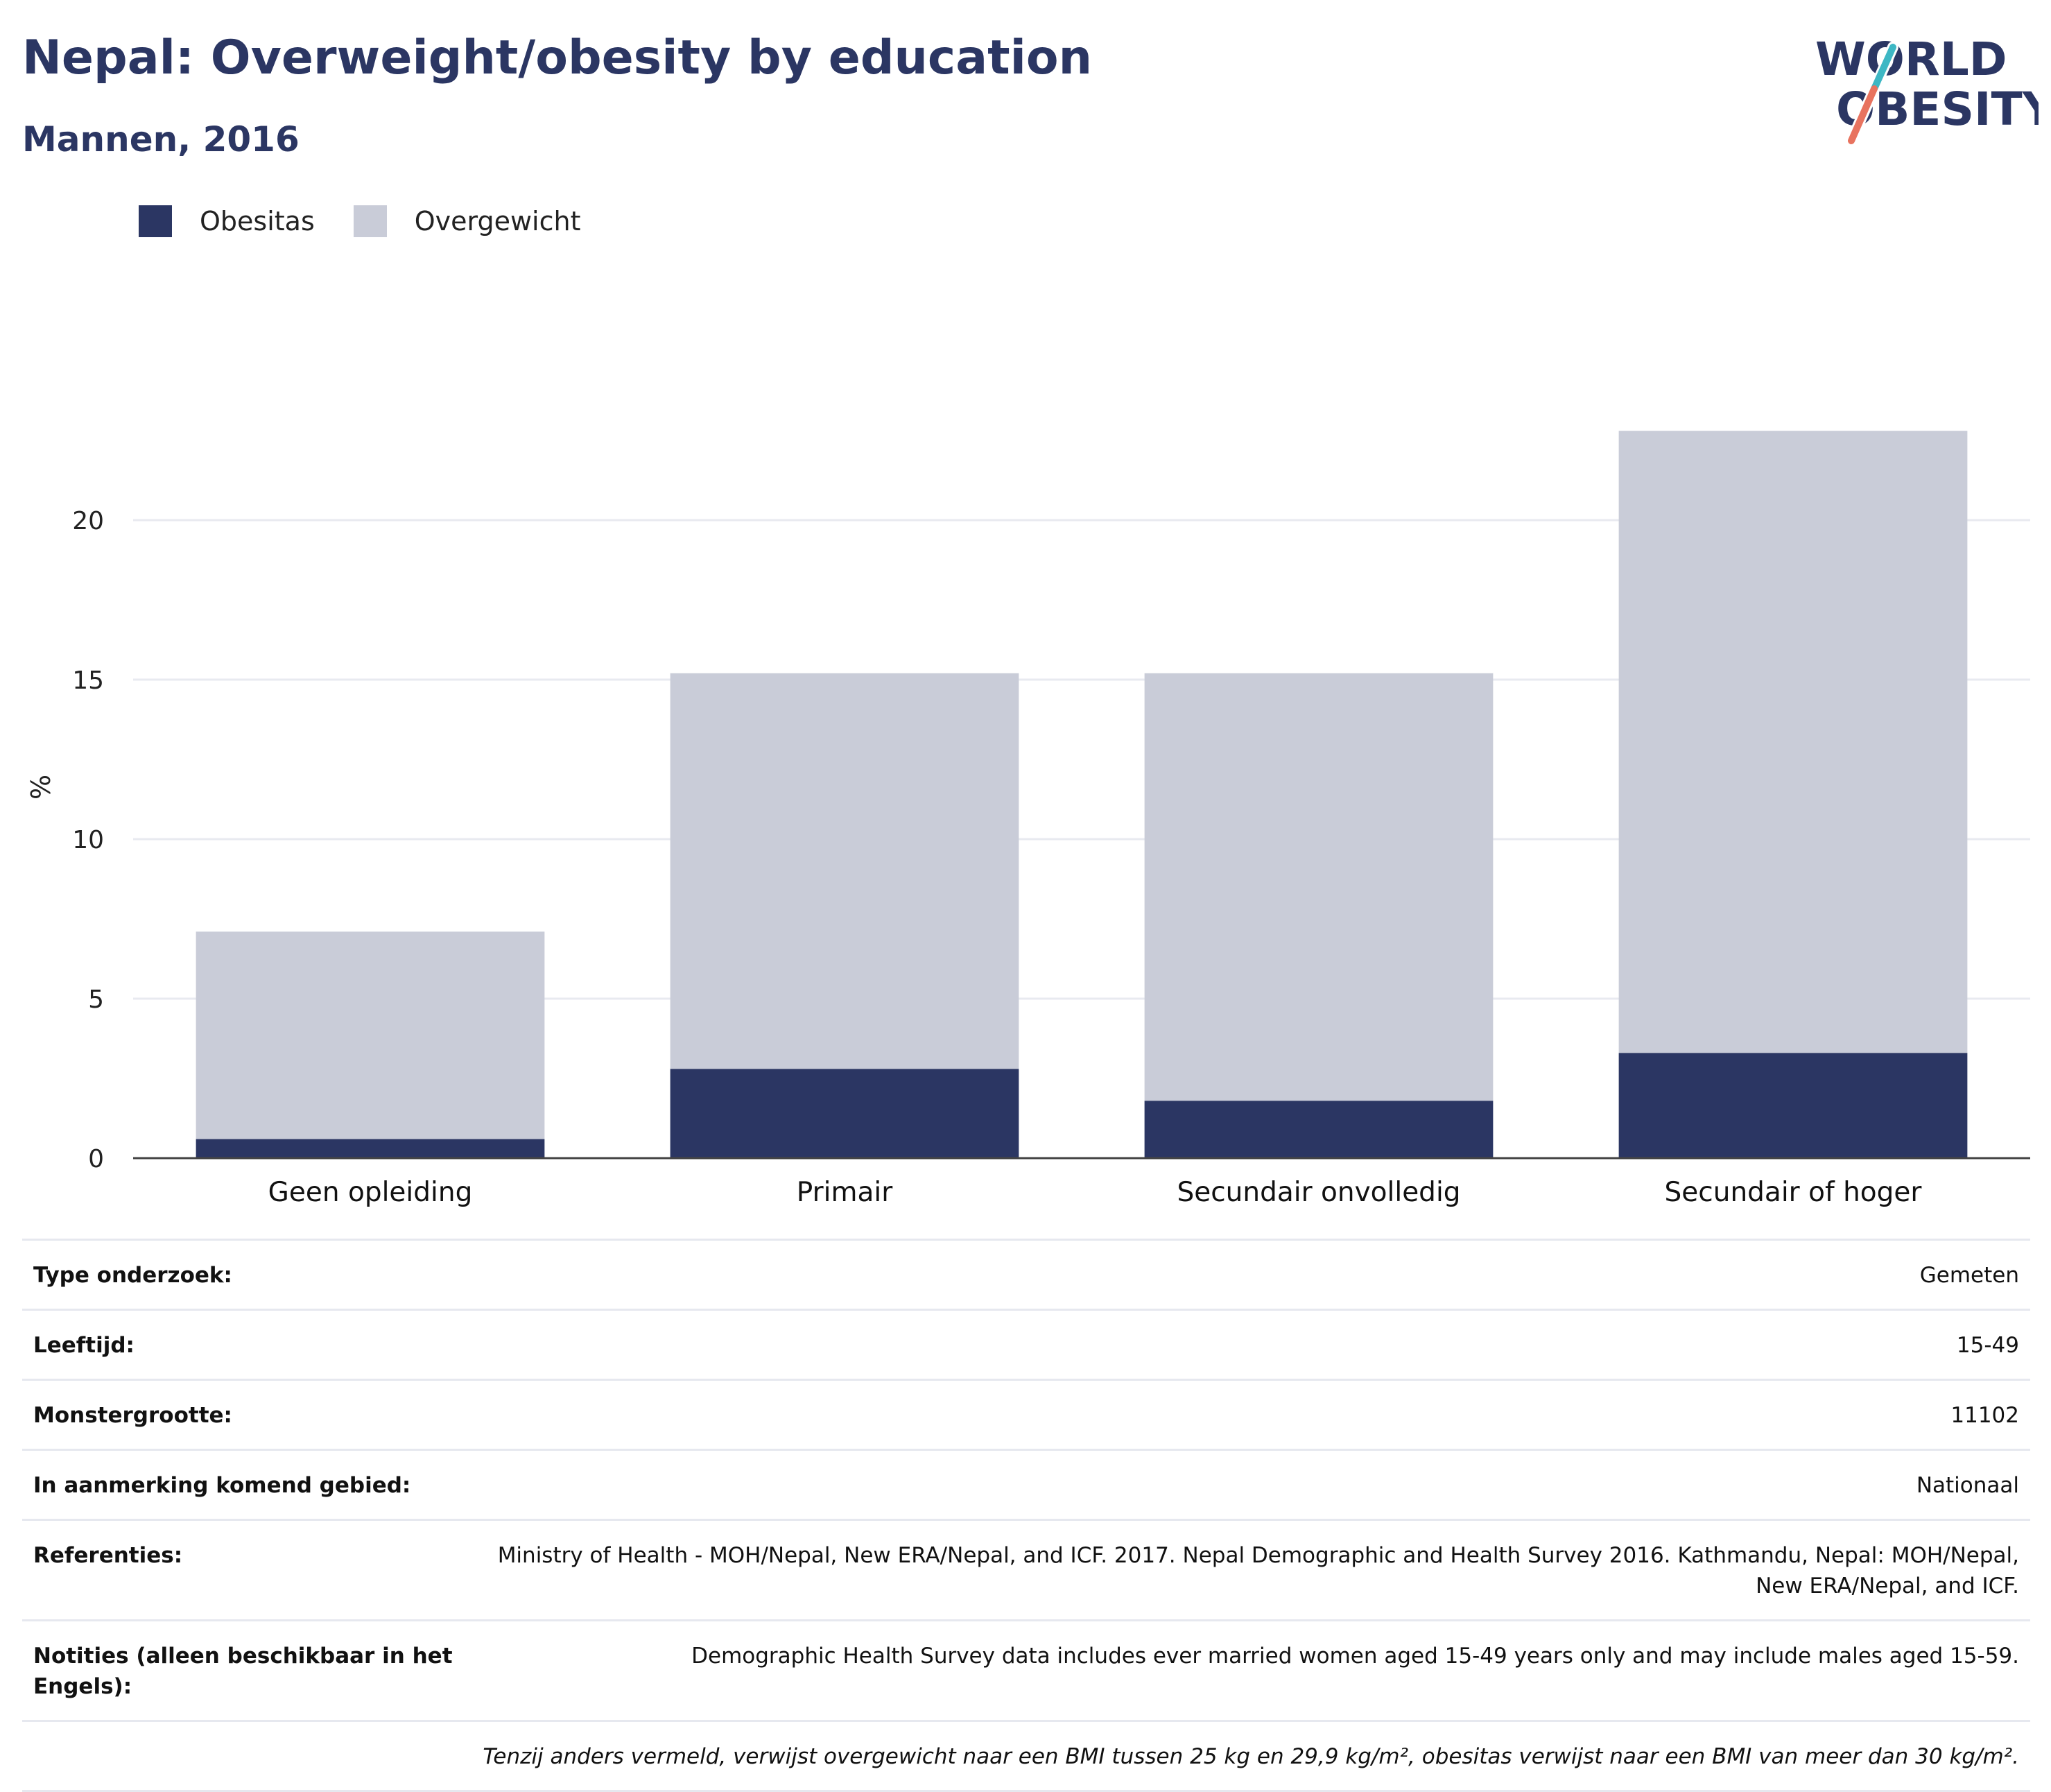  What do you see at coordinates (155, 221) in the screenshot?
I see `legend-swatch-obesitas` at bounding box center [155, 221].